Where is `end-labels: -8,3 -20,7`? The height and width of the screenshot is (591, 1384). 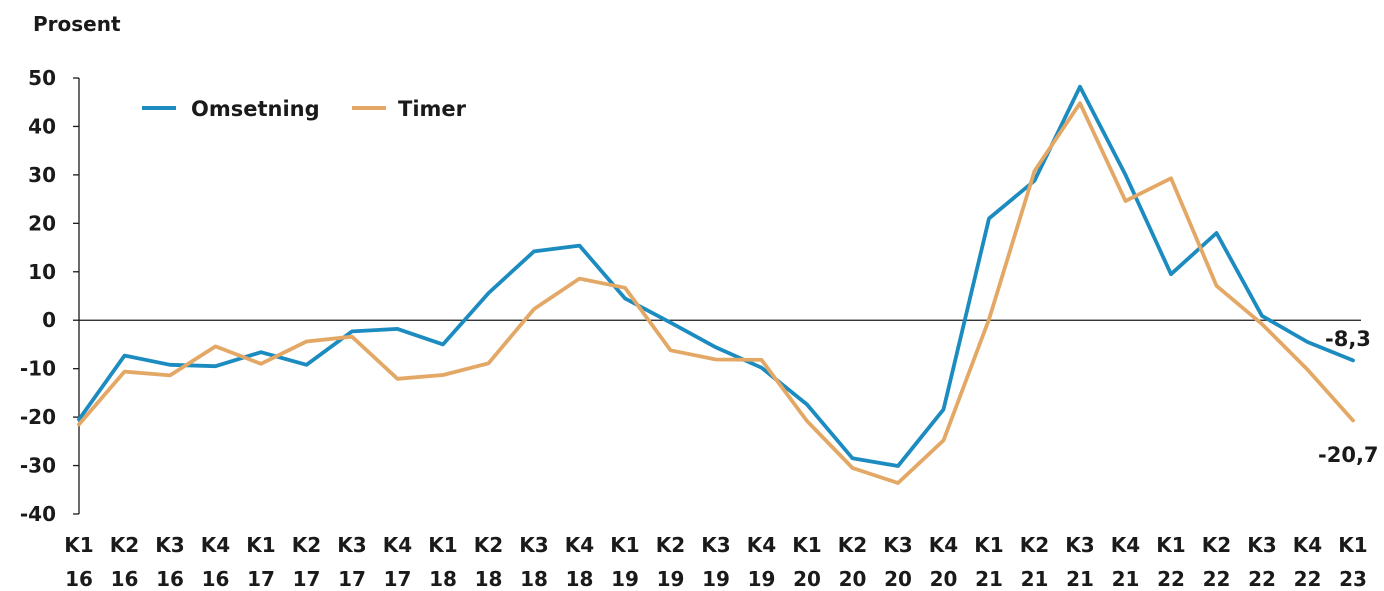 end-labels: -8,3 -20,7 is located at coordinates (1348, 397).